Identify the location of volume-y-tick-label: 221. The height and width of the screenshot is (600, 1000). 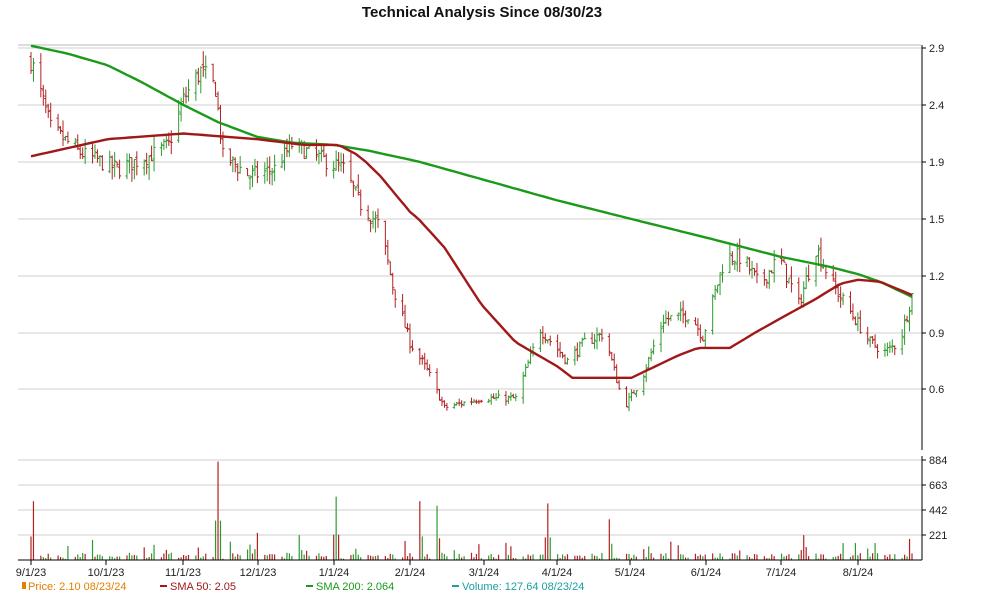
(938, 536).